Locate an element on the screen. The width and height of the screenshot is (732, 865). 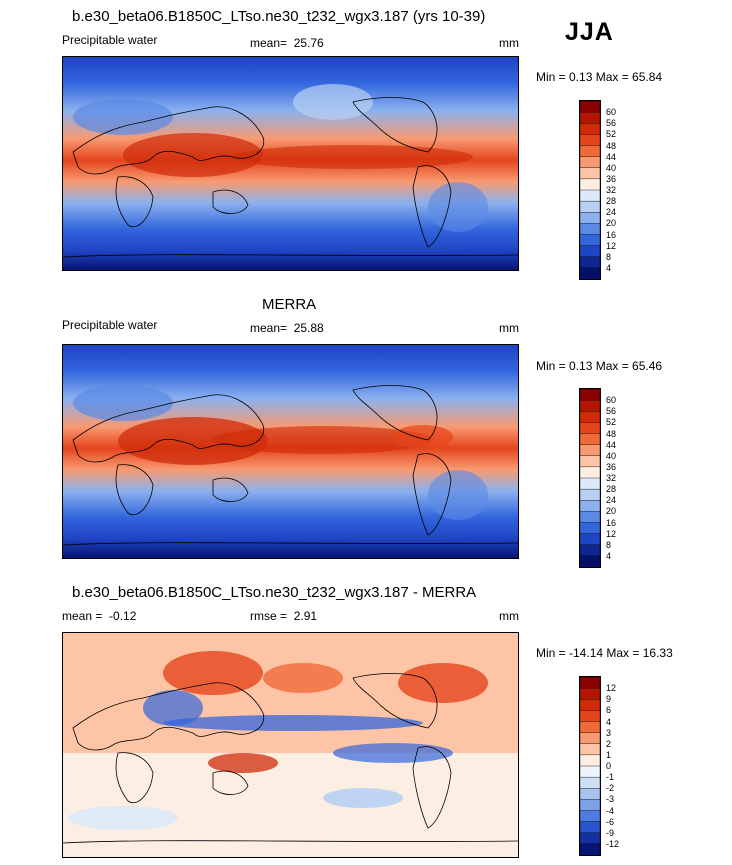
panel3-mean: mean = -0.12 is located at coordinates (99, 616).